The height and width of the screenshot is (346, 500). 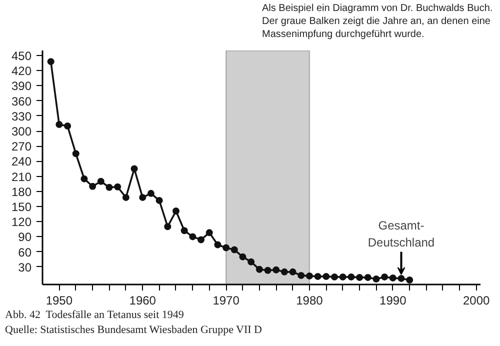 What do you see at coordinates (25, 267) in the screenshot?
I see `y-tick-label: 30` at bounding box center [25, 267].